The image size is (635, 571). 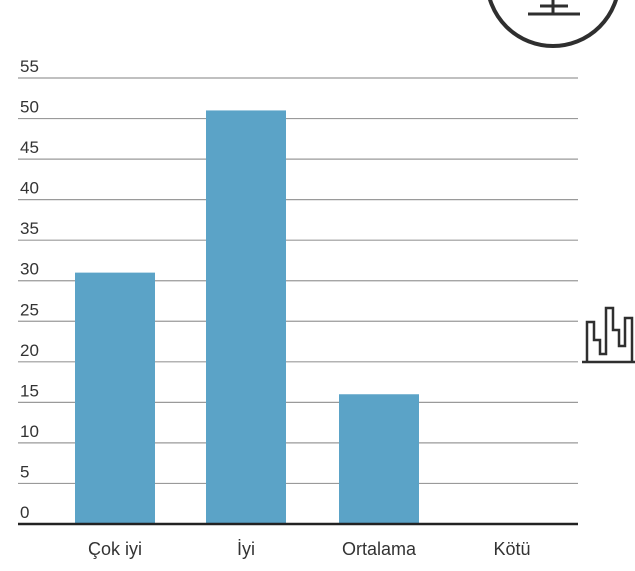 I want to click on y-tick-label: 10, so click(x=29, y=431).